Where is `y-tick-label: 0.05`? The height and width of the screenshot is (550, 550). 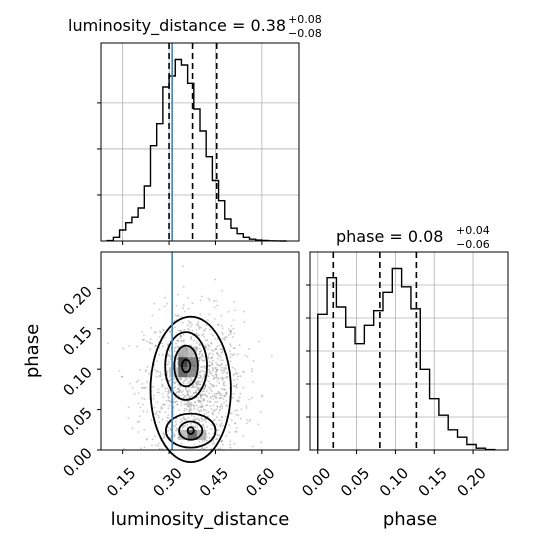 y-tick-label: 0.05 is located at coordinates (77, 422).